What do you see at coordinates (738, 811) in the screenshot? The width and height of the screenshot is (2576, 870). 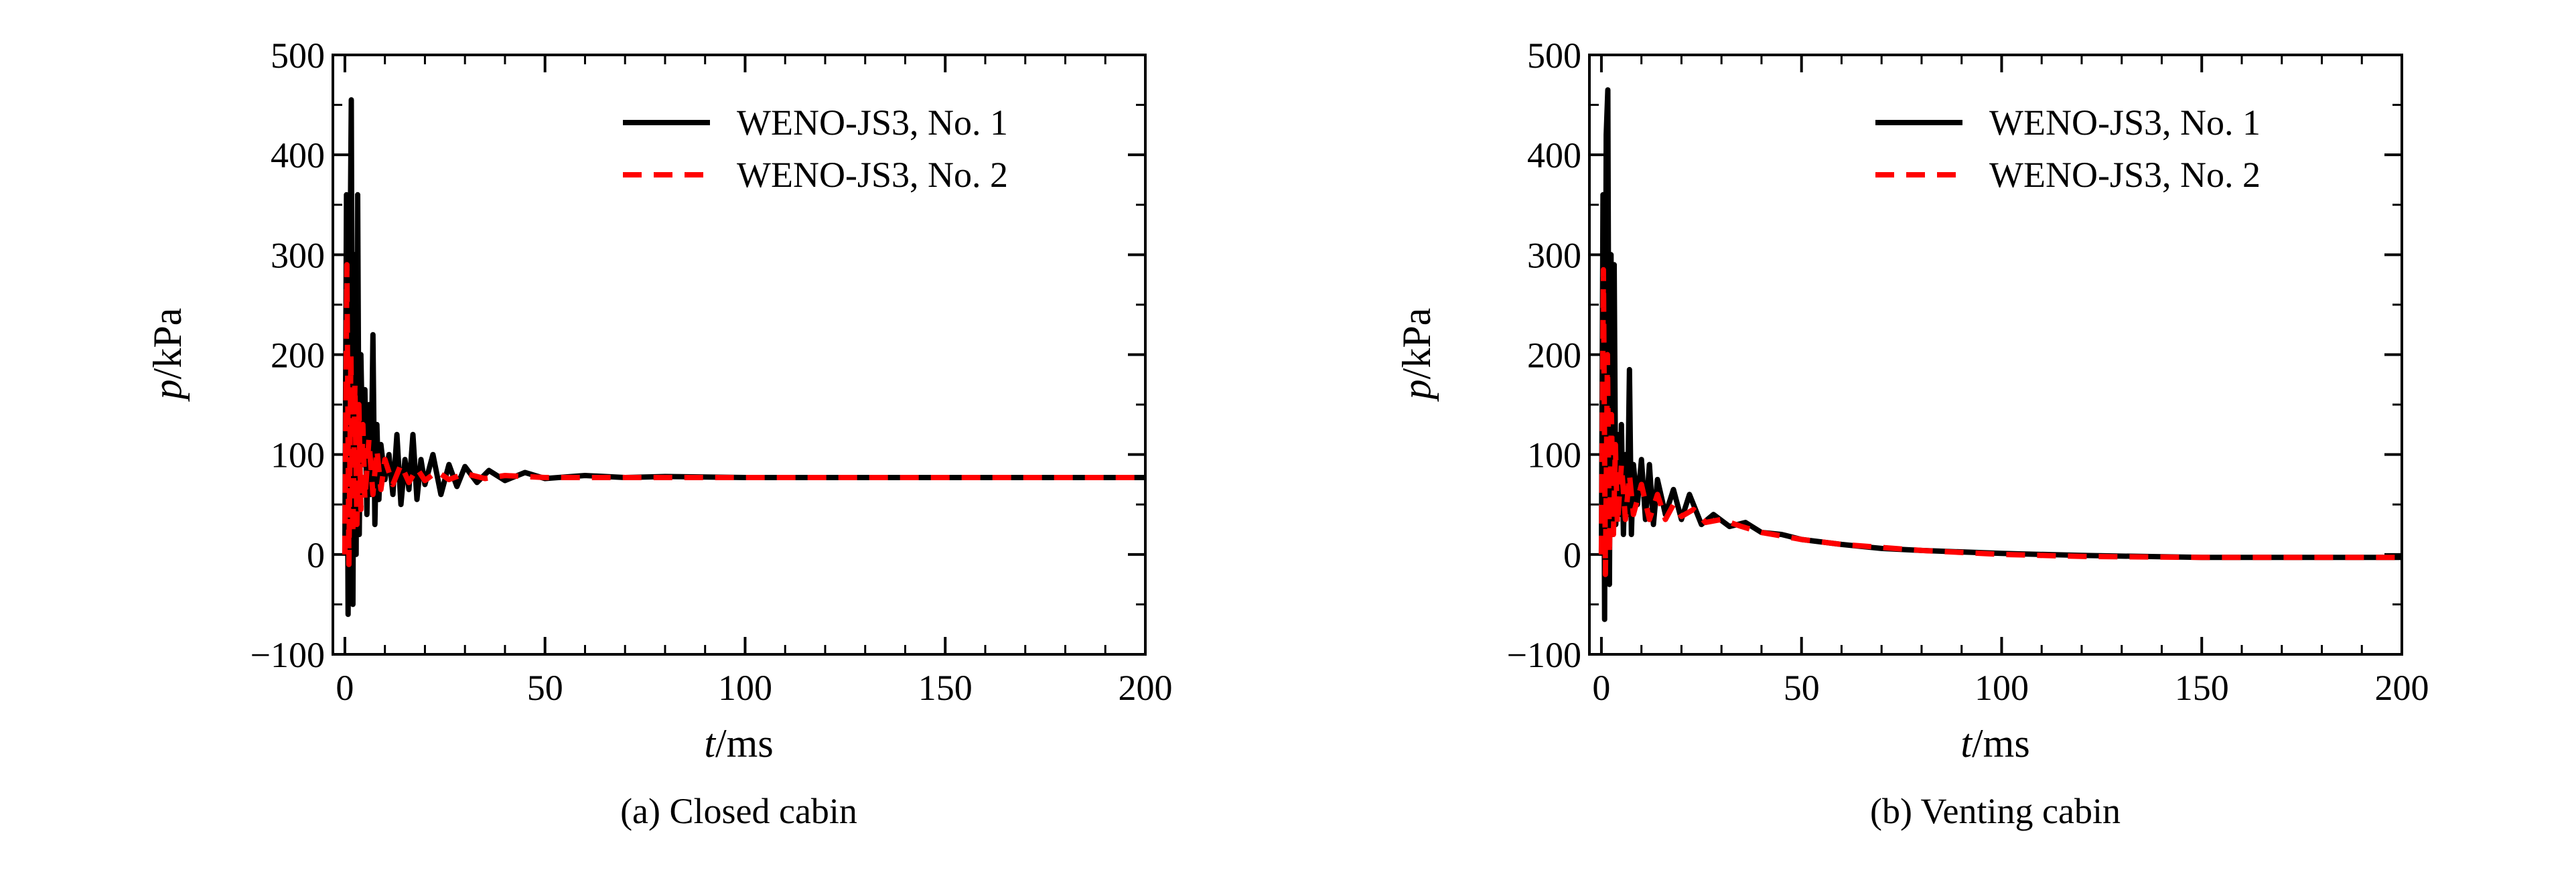 I see `panel-caption: (a) Closed cabin` at bounding box center [738, 811].